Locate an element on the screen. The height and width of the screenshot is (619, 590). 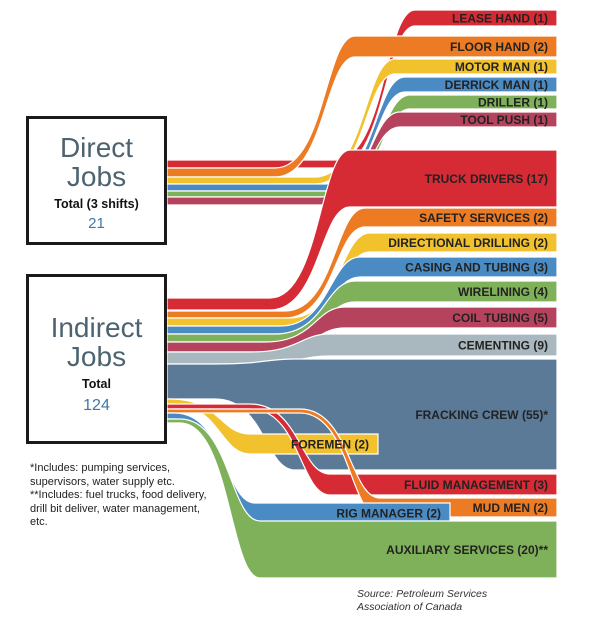
indirect-job-label-8-name: FOREMEN is located at coordinates (322, 445).